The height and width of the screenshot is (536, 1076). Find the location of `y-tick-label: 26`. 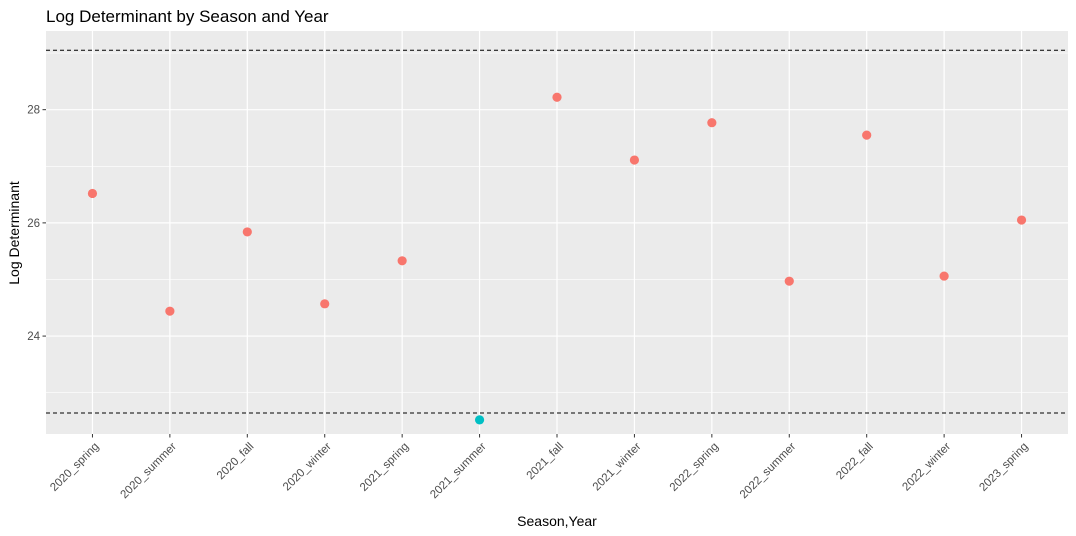

y-tick-label: 26 is located at coordinates (33, 224).